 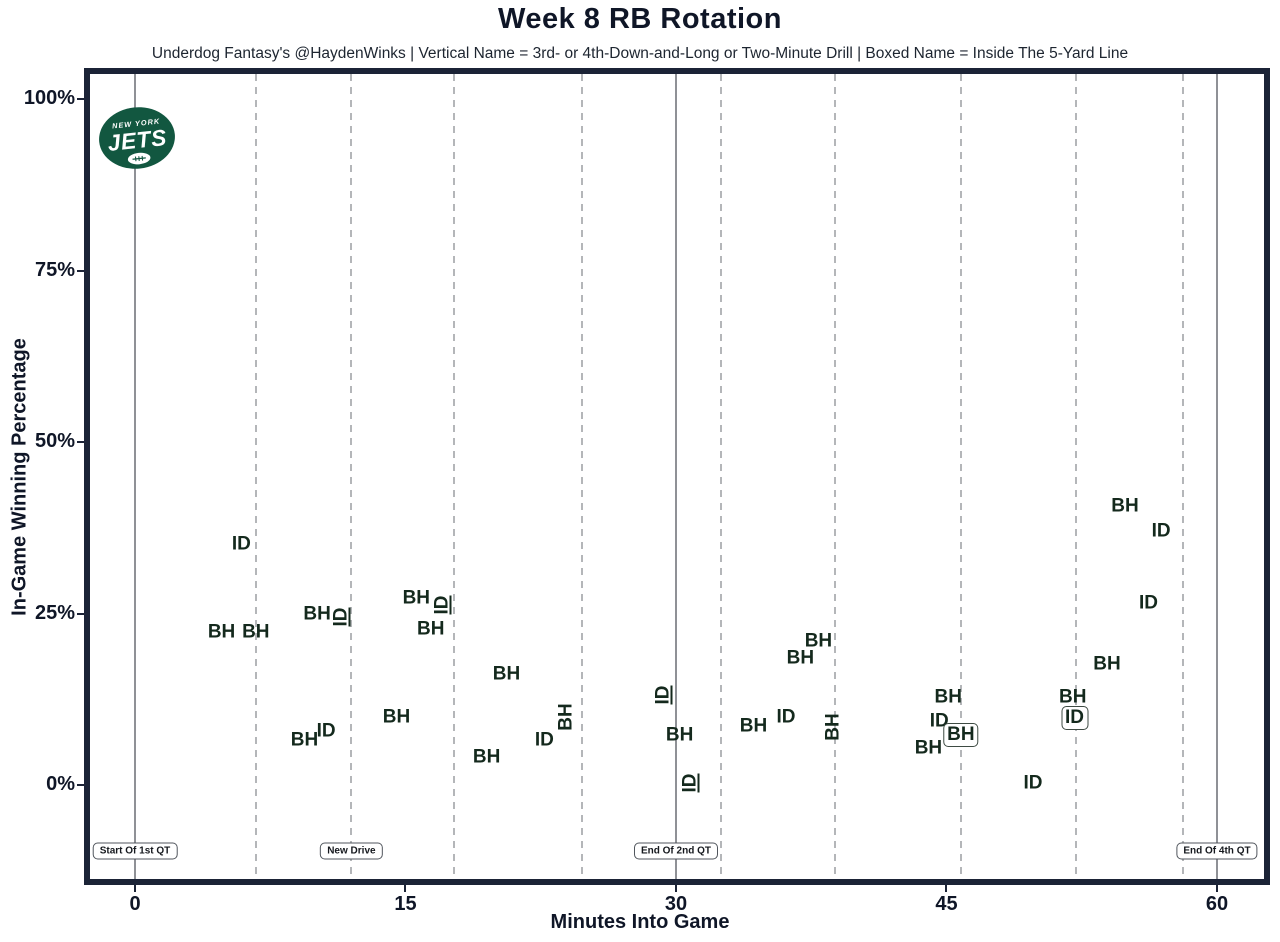 I want to click on jets-logo-name-text: JETS, so click(x=137, y=140).